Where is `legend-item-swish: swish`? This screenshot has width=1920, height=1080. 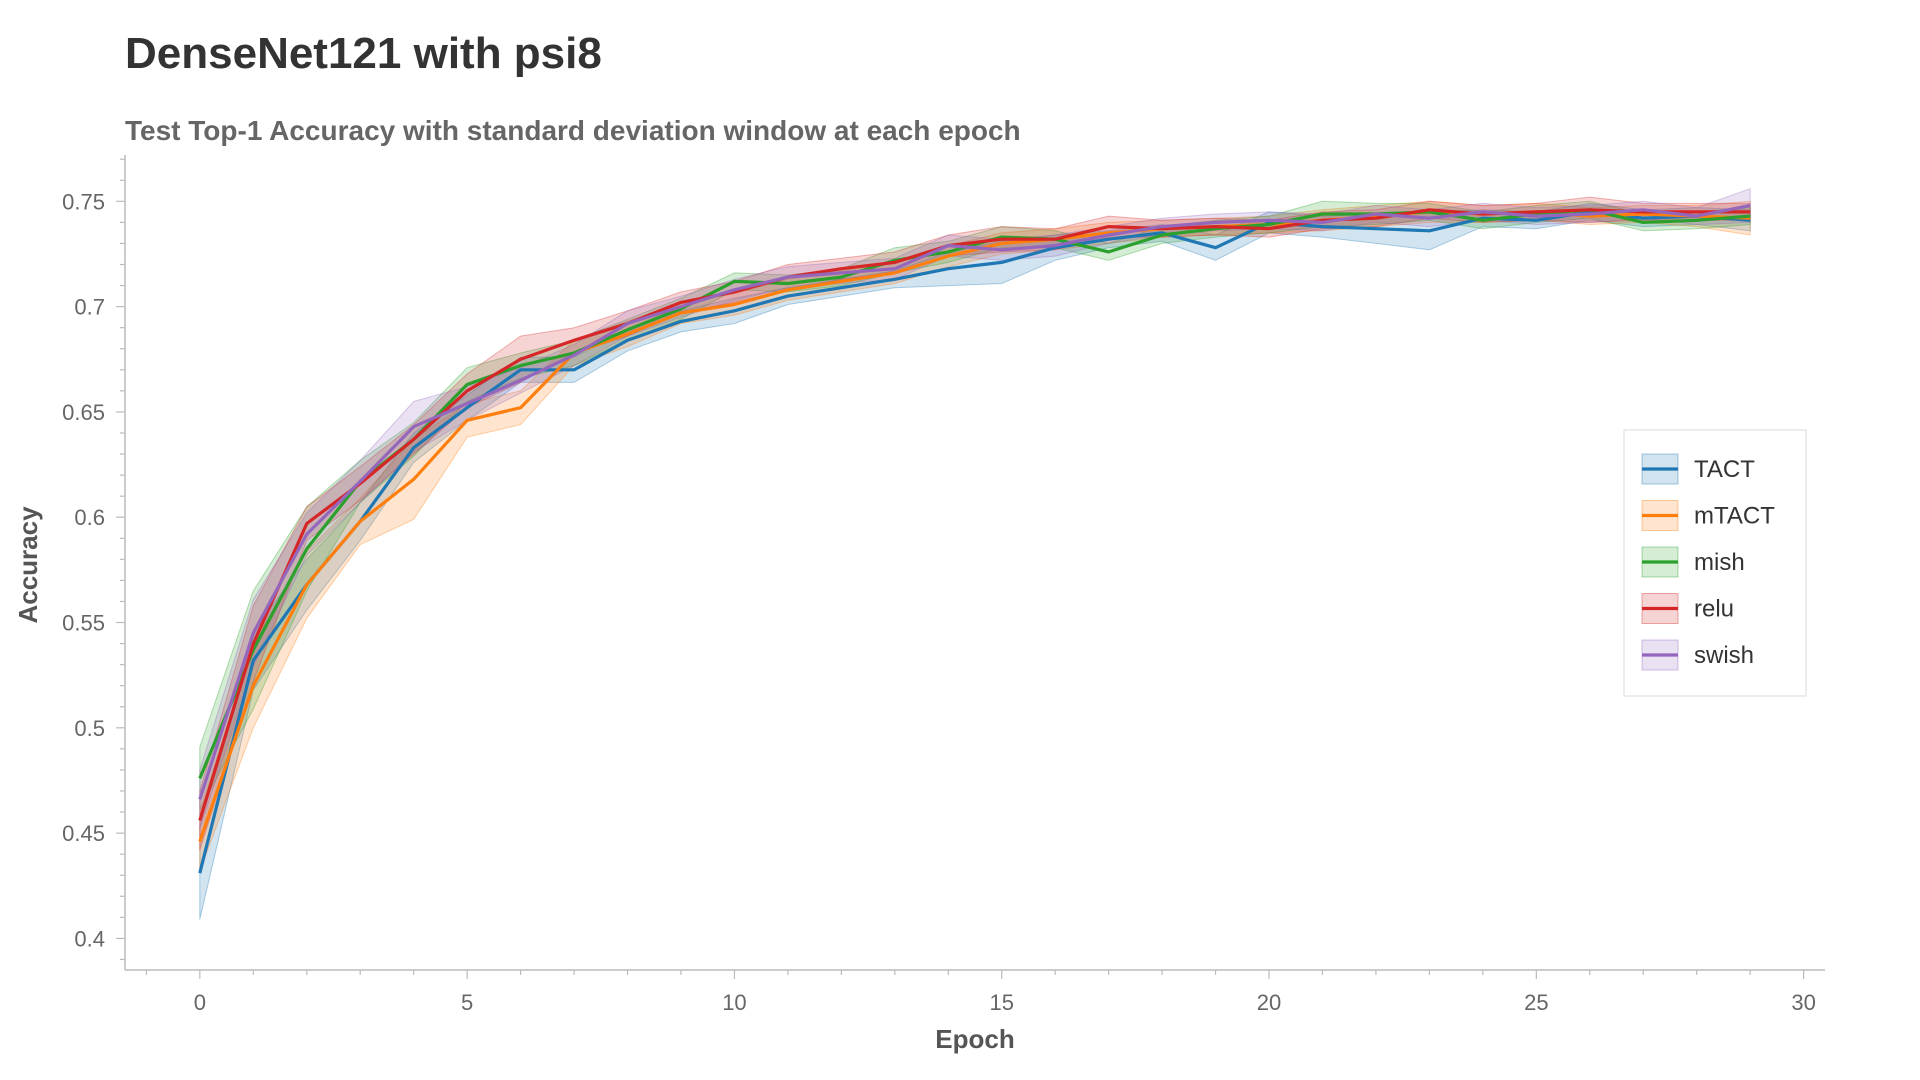 legend-item-swish: swish is located at coordinates (1697, 655).